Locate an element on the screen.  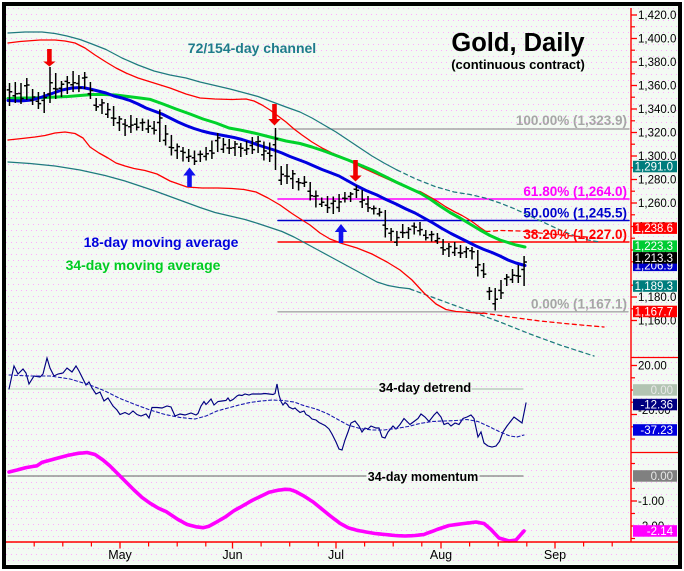
svg-text: -12.36 is located at coordinates (656, 406).